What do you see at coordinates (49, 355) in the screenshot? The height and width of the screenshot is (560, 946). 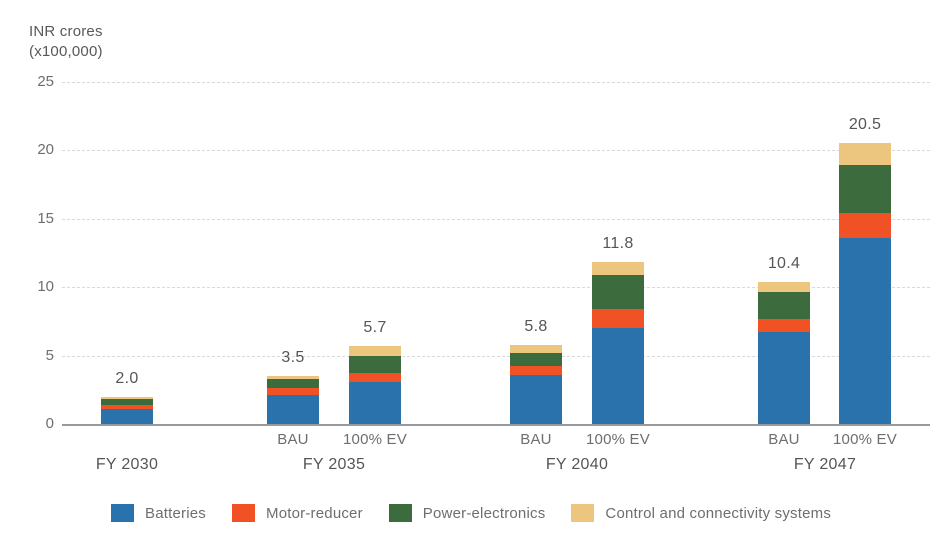 I see `y-tick-label: 5` at bounding box center [49, 355].